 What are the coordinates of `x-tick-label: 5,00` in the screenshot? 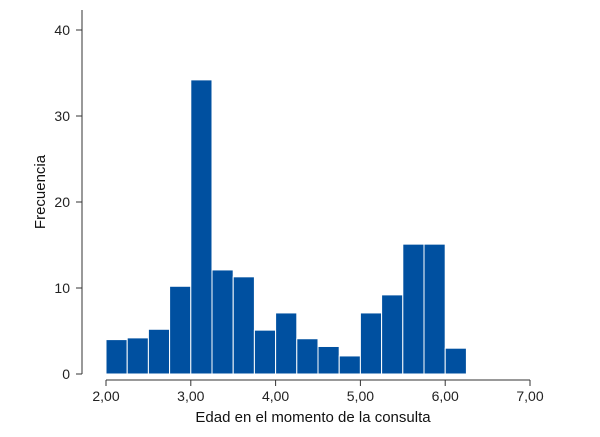 It's located at (360, 396).